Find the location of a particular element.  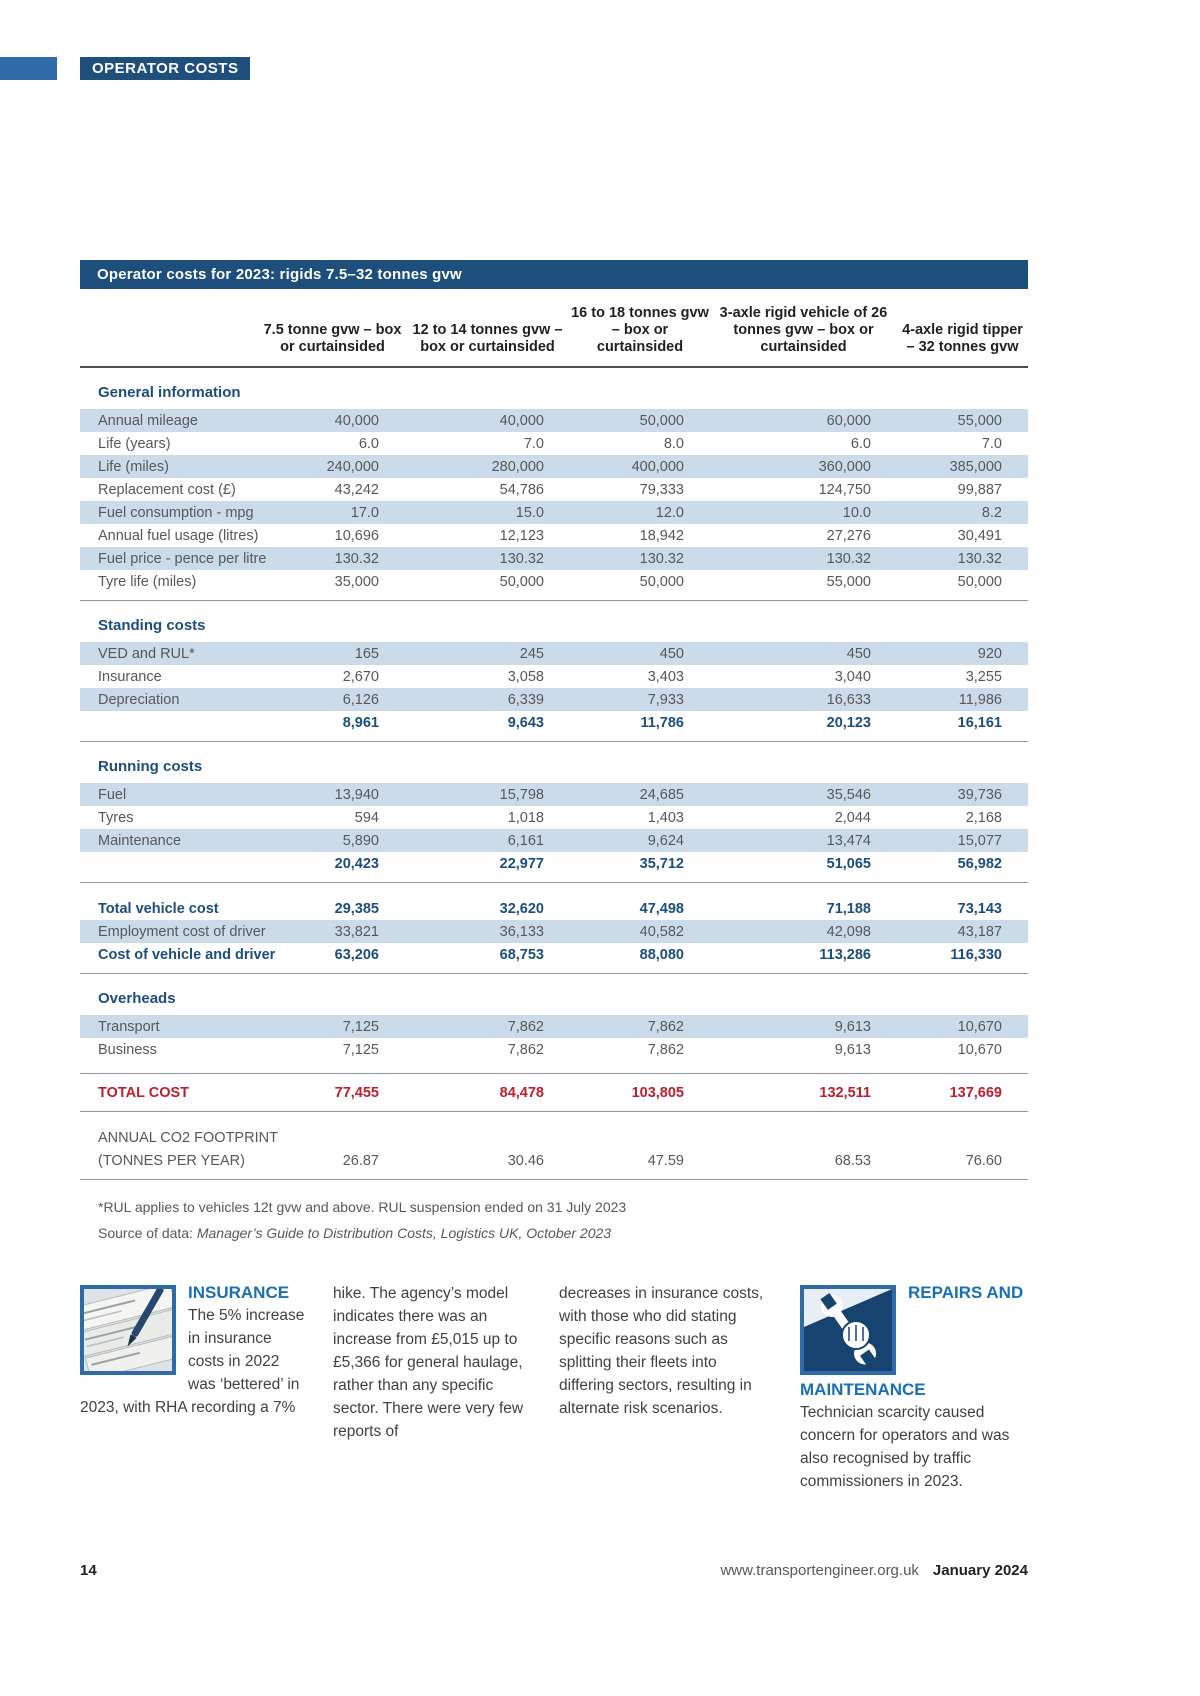

row-label: Annual mileage is located at coordinates (148, 420).